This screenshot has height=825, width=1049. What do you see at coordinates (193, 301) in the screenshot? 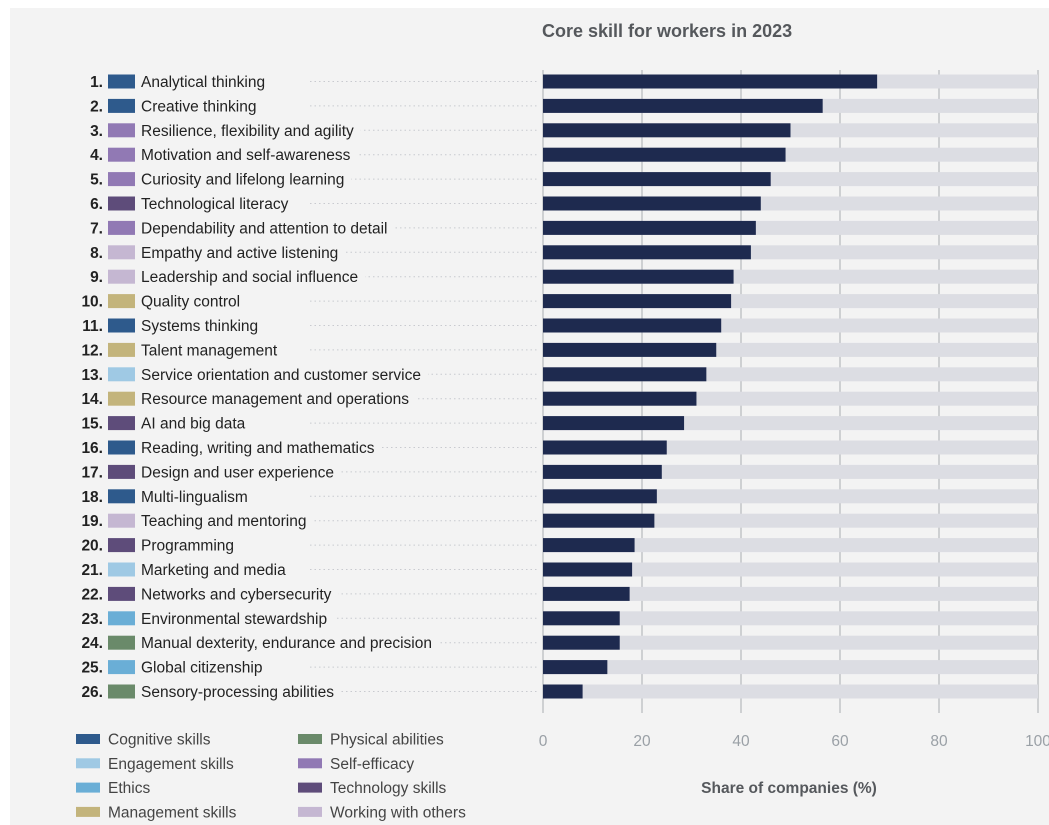
I see `skill-label-group: Quality control` at bounding box center [193, 301].